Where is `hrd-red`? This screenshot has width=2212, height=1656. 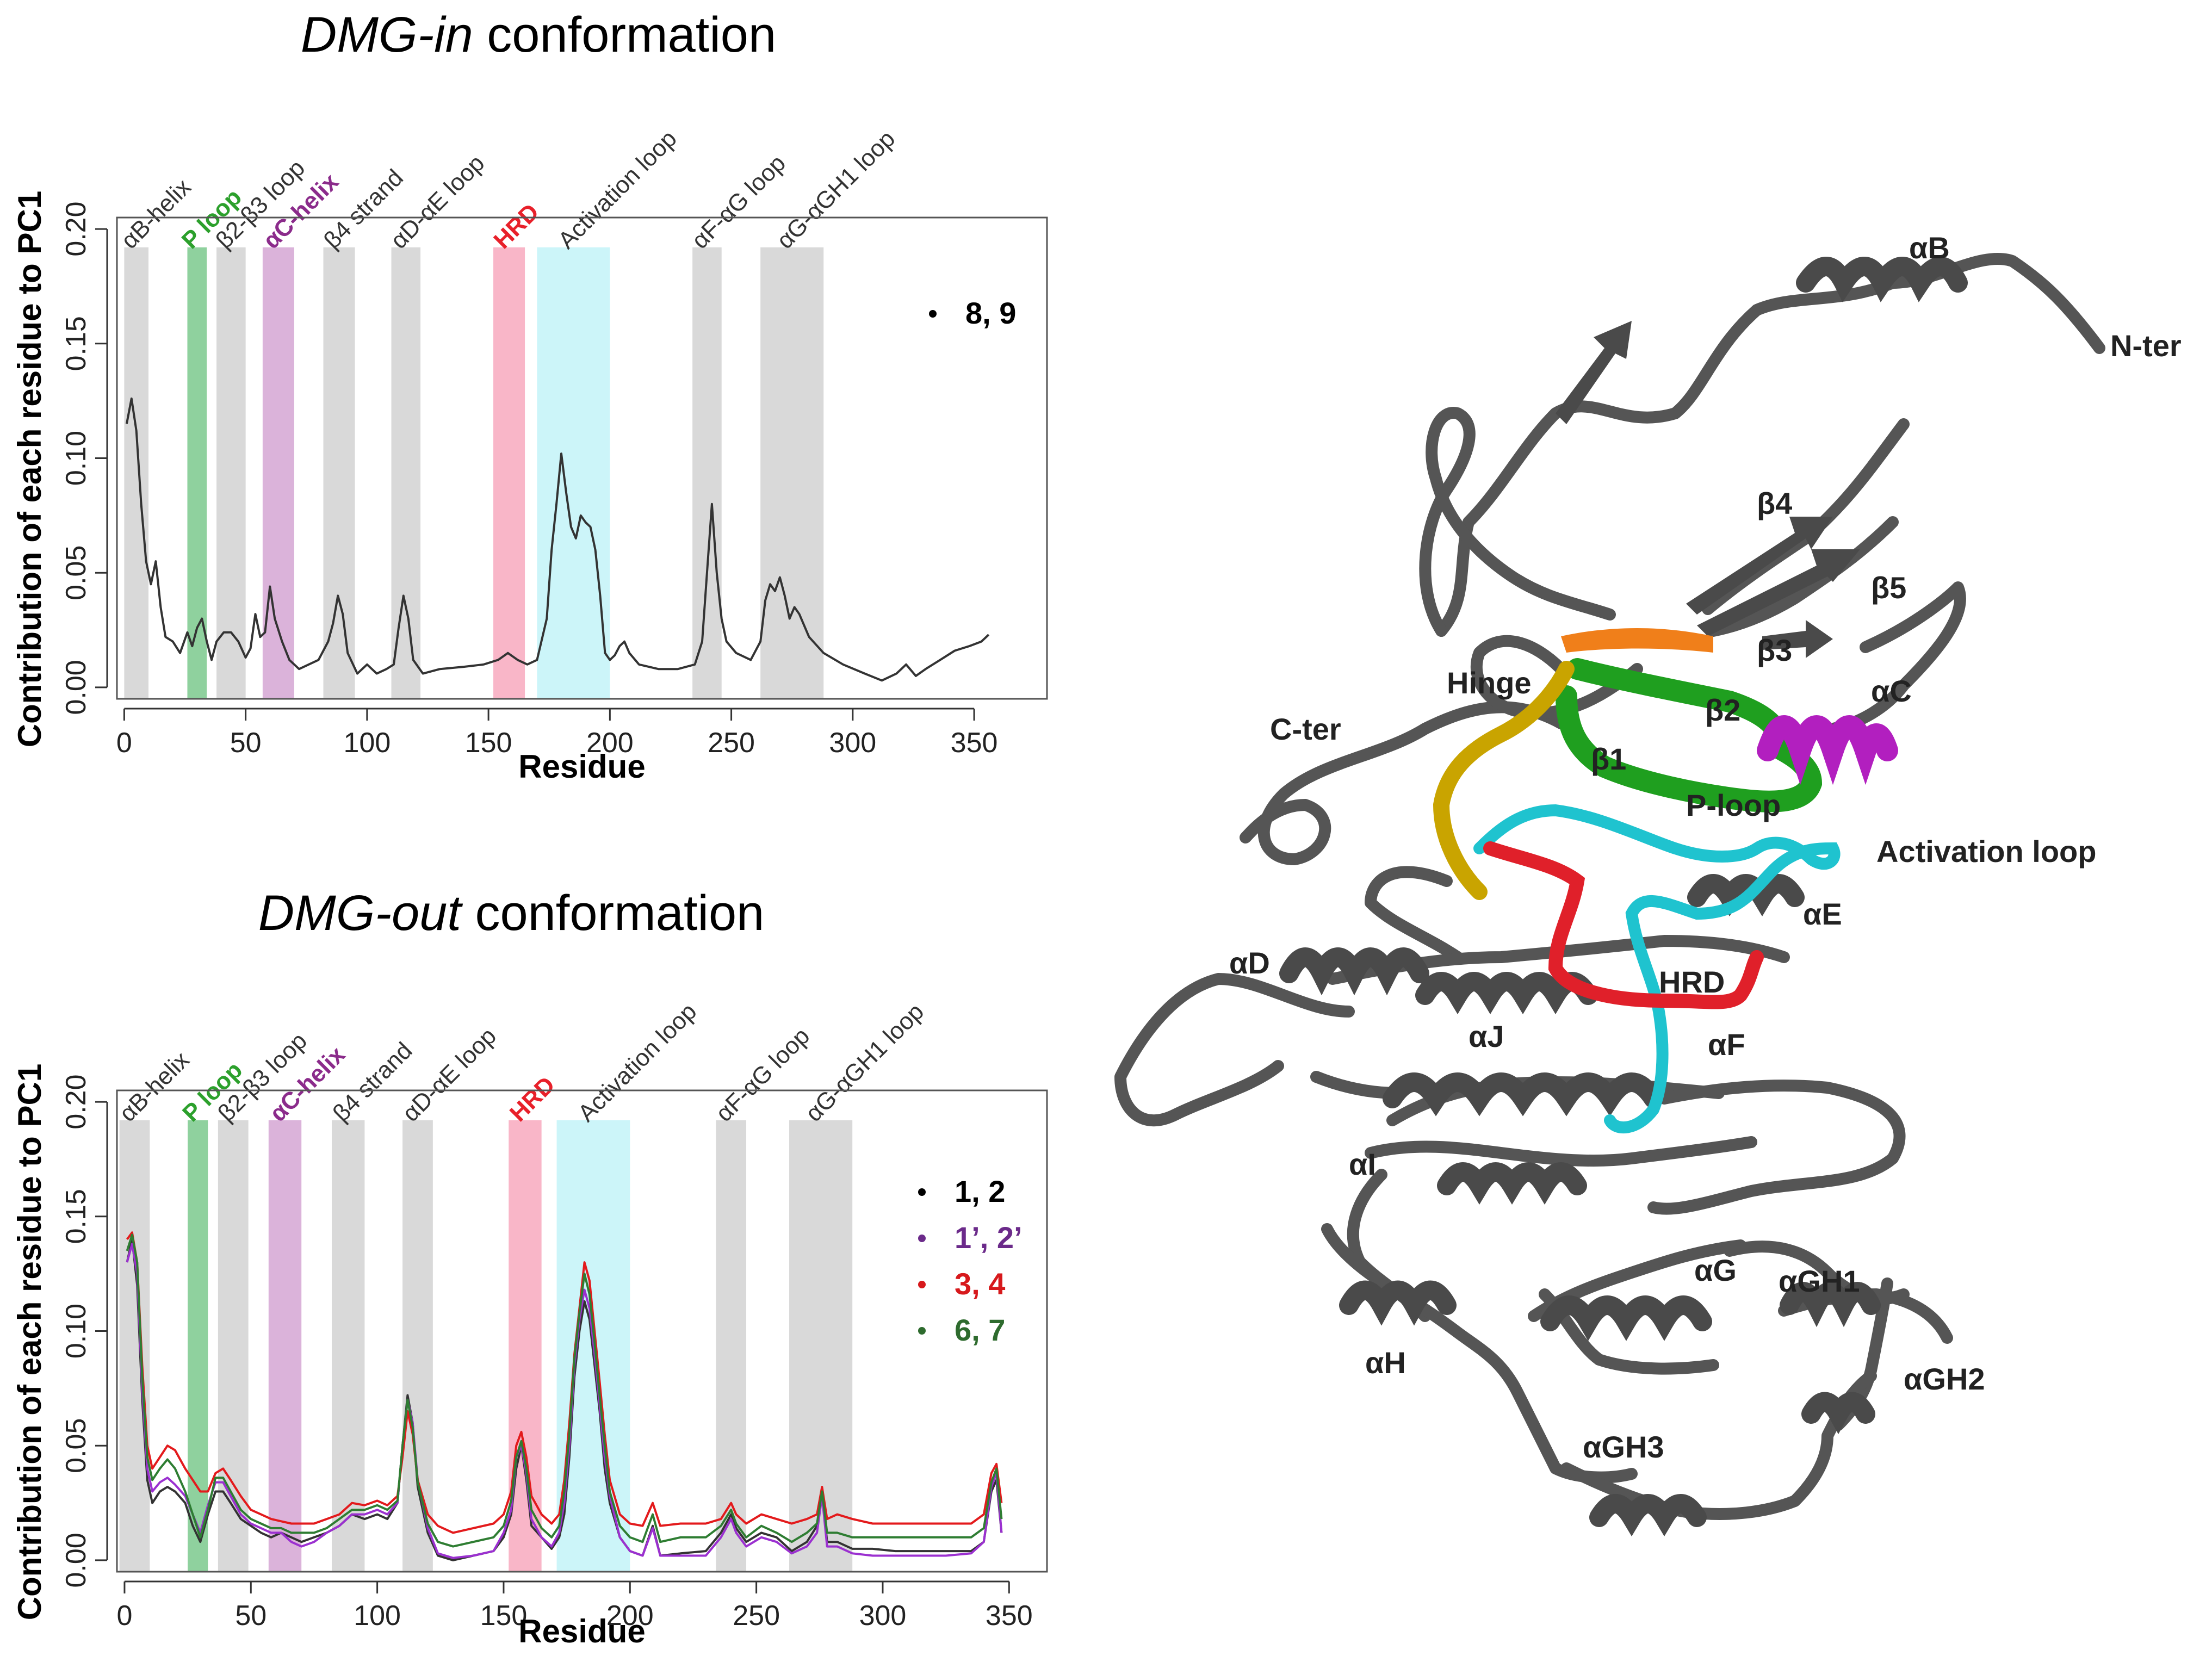
hrd-red is located at coordinates (1624, 925).